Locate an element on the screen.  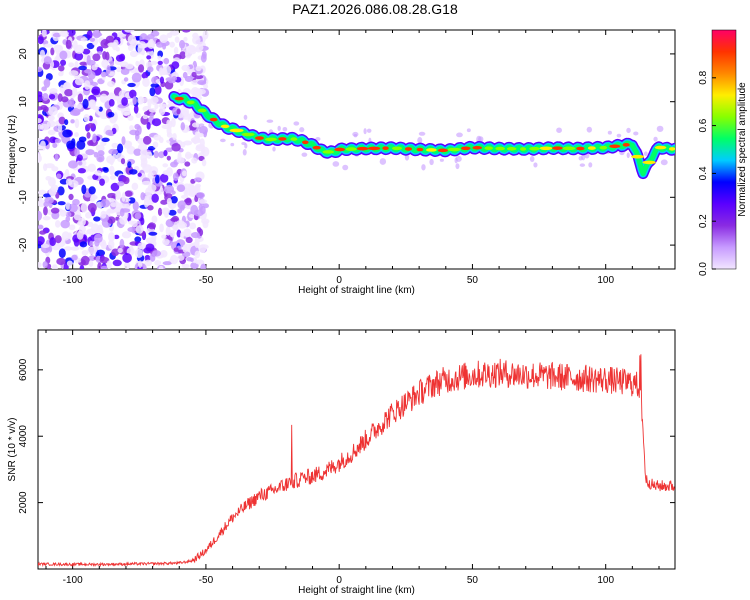
y-tick-label: -10 is located at coordinates (23, 197).